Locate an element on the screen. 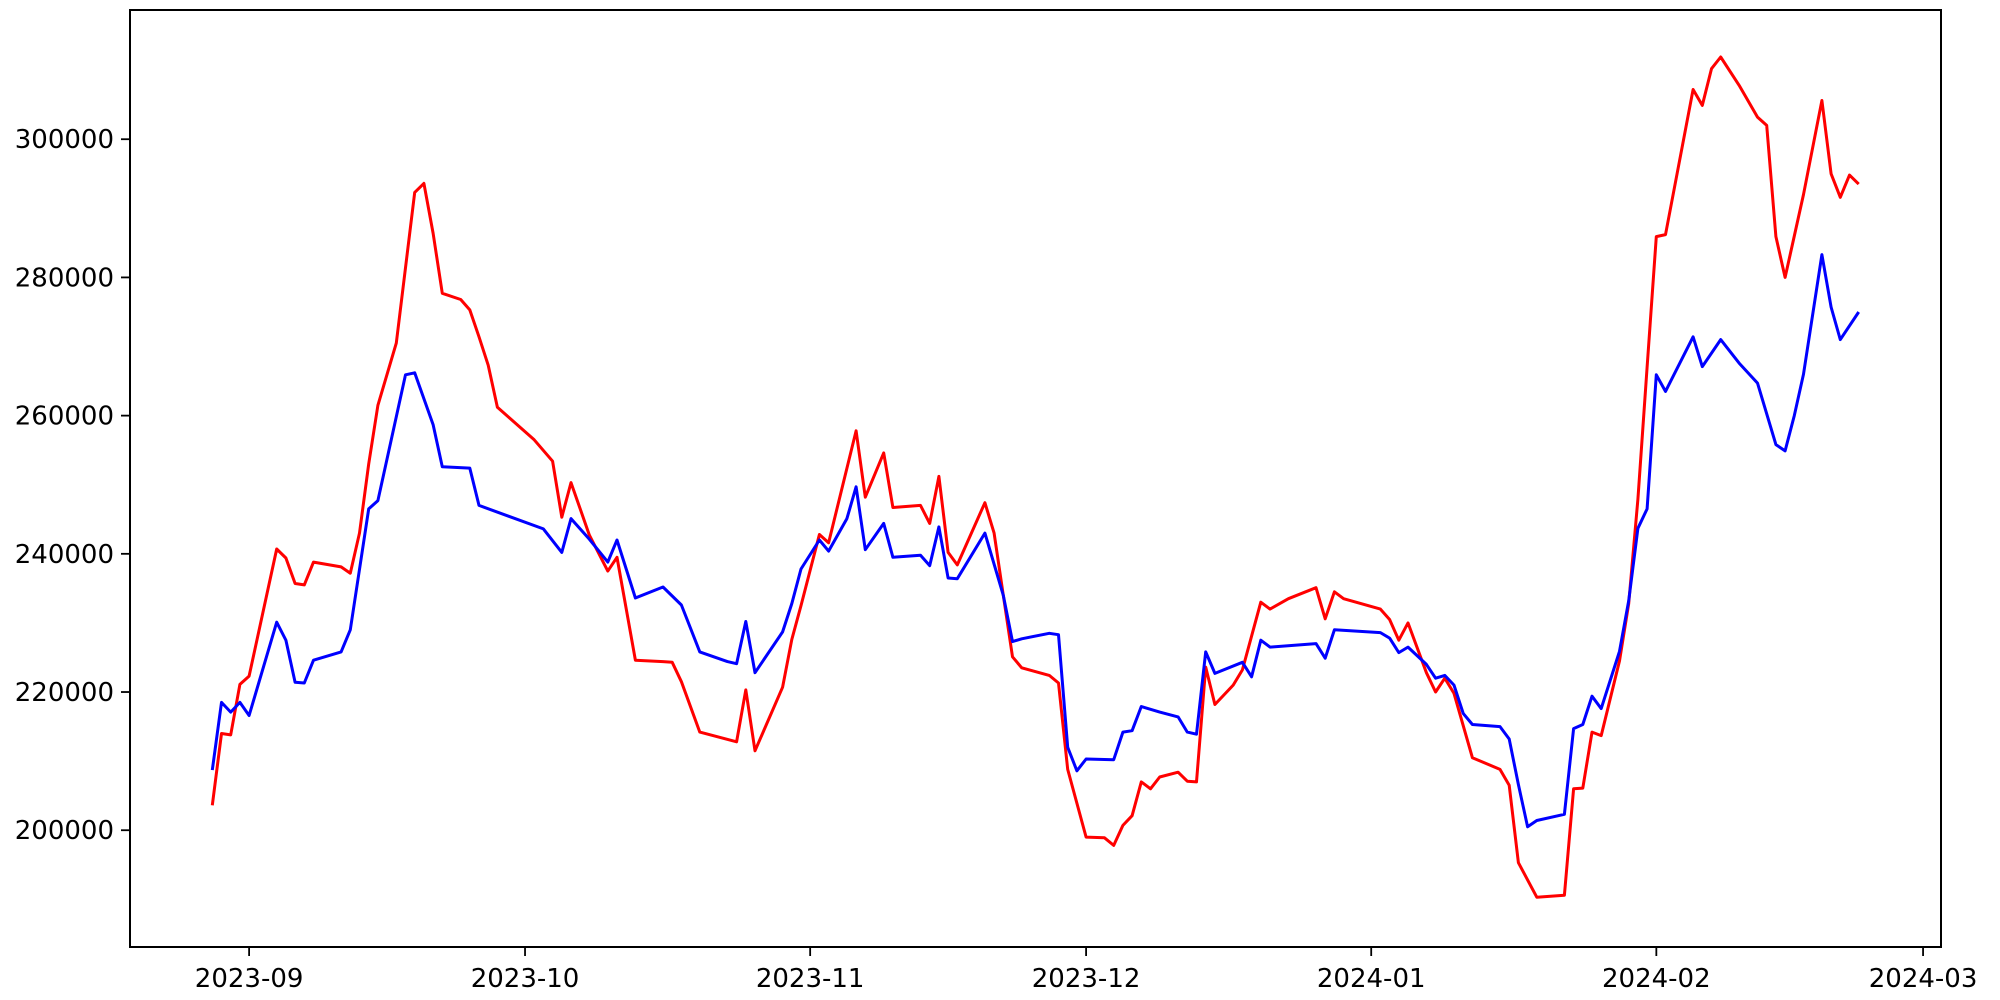 The width and height of the screenshot is (2000, 1000). y-tick-label: 200000 is located at coordinates (64, 831).